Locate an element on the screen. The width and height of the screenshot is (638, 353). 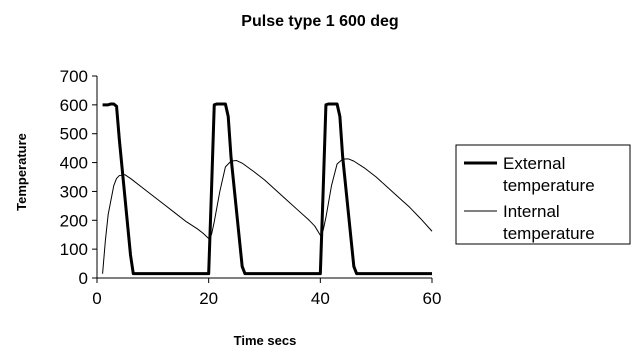
x-tick-label: 60 is located at coordinates (432, 298).